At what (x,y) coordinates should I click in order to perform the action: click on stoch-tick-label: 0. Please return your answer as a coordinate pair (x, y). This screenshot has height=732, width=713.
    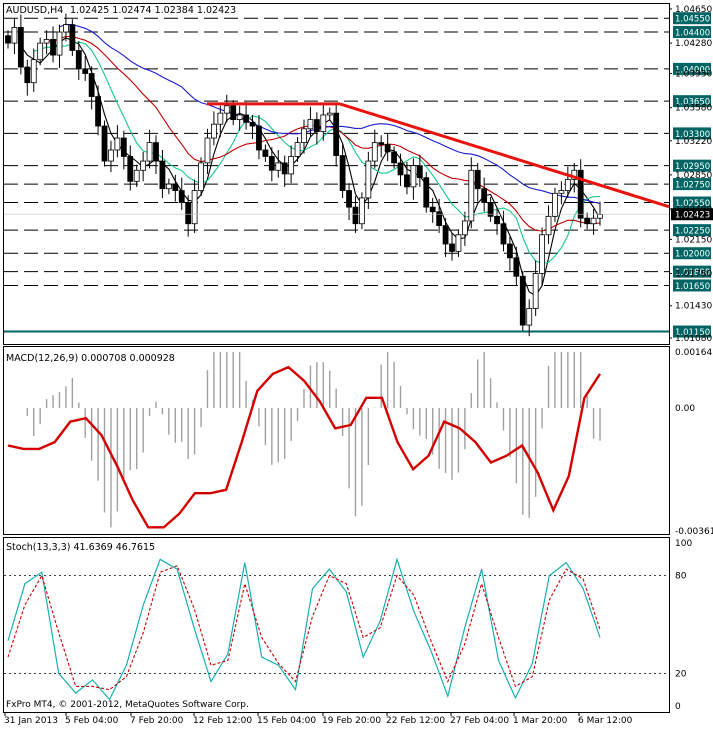
    Looking at the image, I should click on (678, 707).